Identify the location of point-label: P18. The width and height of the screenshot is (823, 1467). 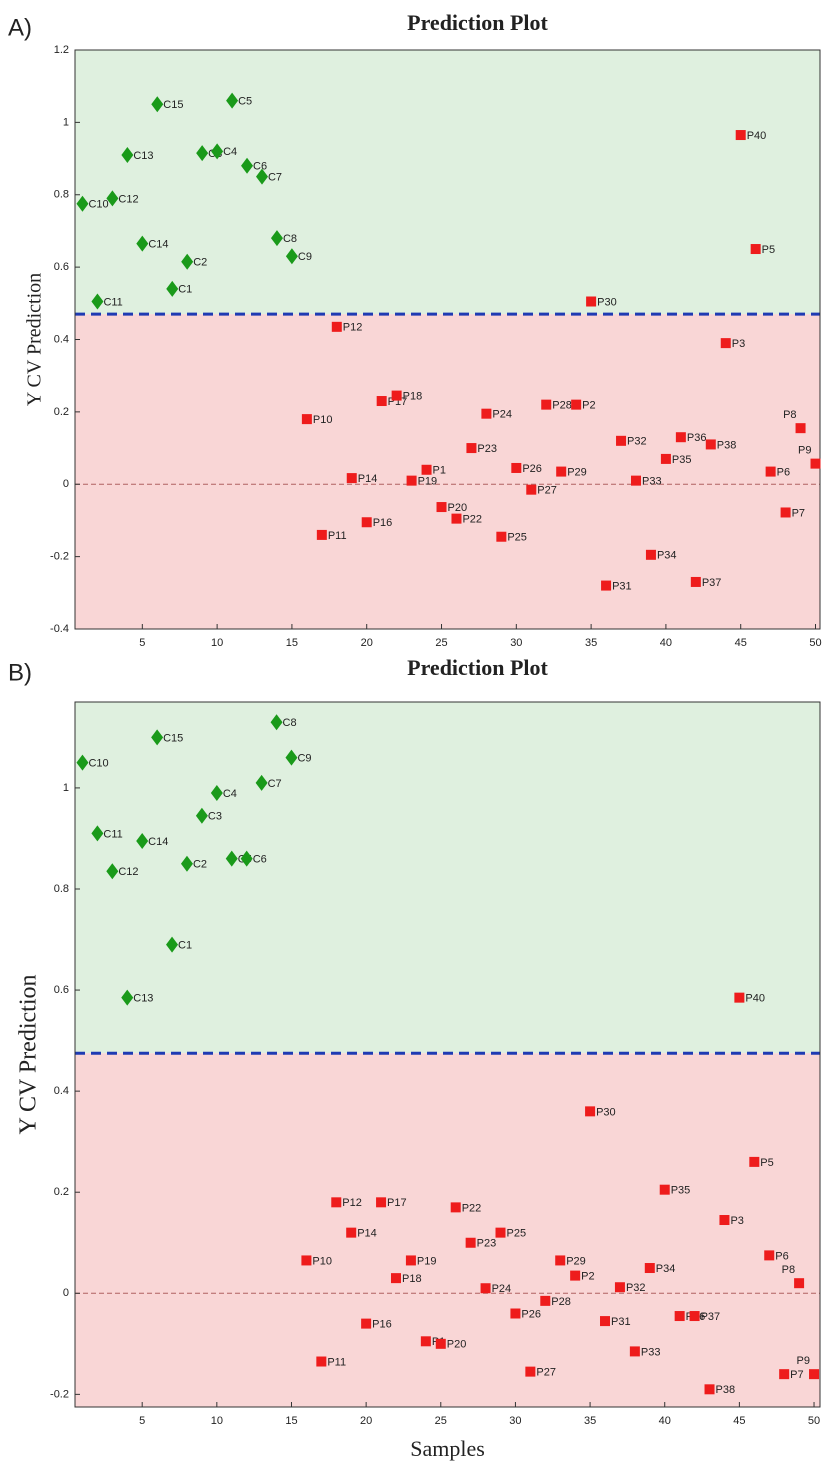
(413, 396).